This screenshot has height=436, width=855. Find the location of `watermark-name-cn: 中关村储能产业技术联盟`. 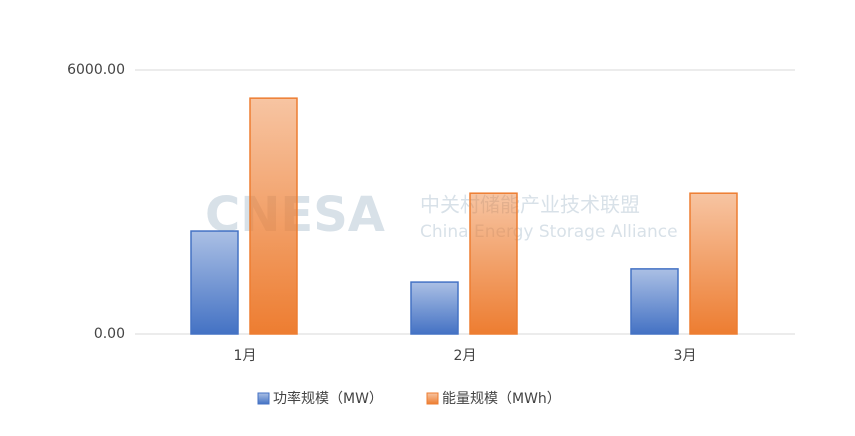

watermark-name-cn: 中关村储能产业技术联盟 is located at coordinates (530, 205).